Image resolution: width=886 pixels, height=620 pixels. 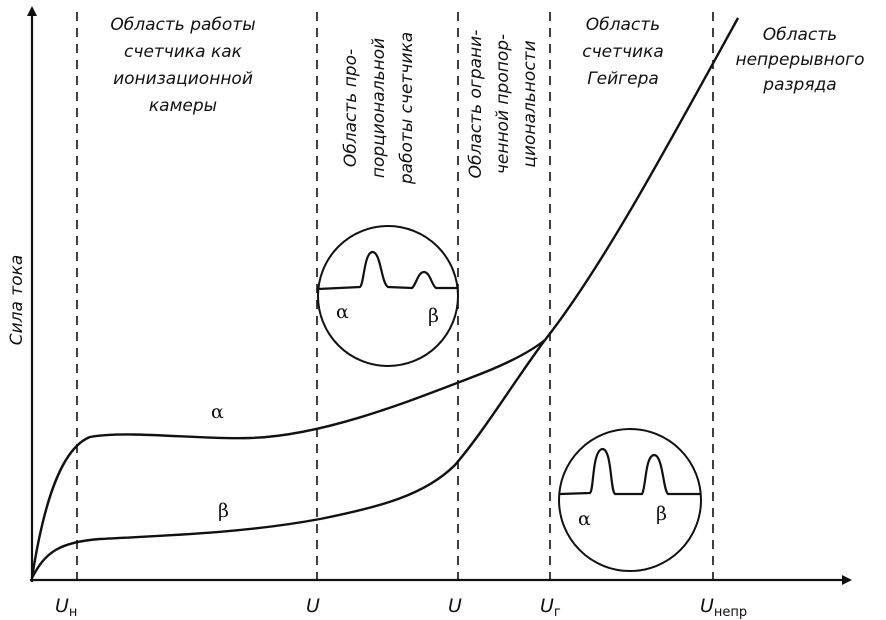 What do you see at coordinates (183, 106) in the screenshot?
I see `region-ionization-line-4: камеры` at bounding box center [183, 106].